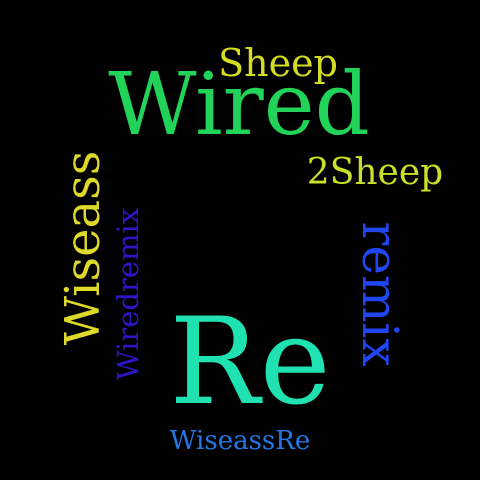 The image size is (480, 480). Describe the element at coordinates (240, 441) in the screenshot. I see `word-wiseassre: WiseassRe` at that location.